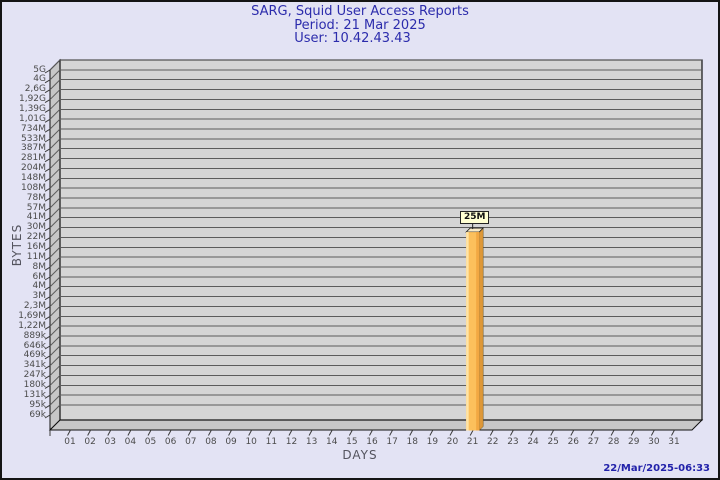 The width and height of the screenshot is (720, 480). I want to click on y-tick-label: 533M, so click(33, 138).